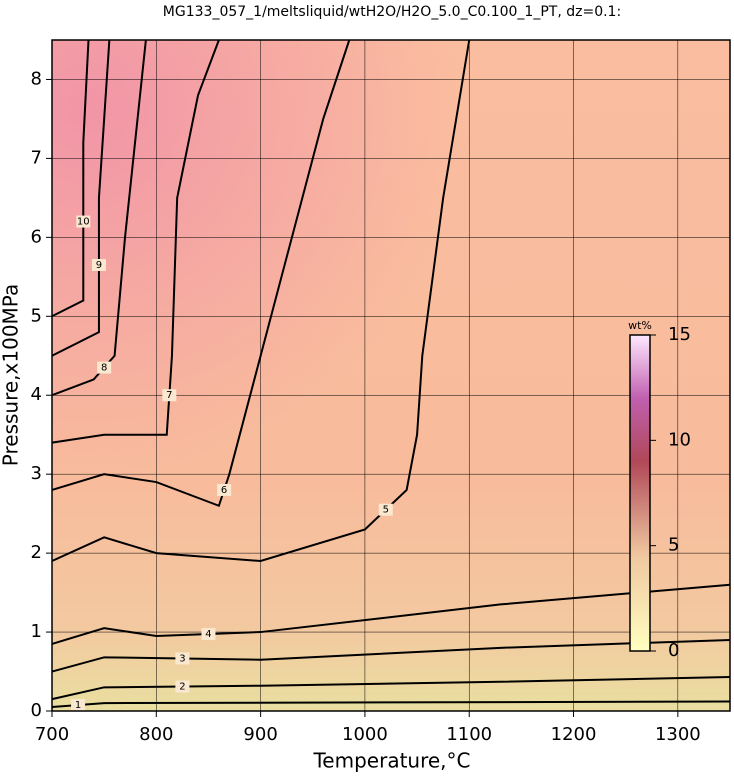  What do you see at coordinates (36, 78) in the screenshot?
I see `y-tick-label: 8` at bounding box center [36, 78].